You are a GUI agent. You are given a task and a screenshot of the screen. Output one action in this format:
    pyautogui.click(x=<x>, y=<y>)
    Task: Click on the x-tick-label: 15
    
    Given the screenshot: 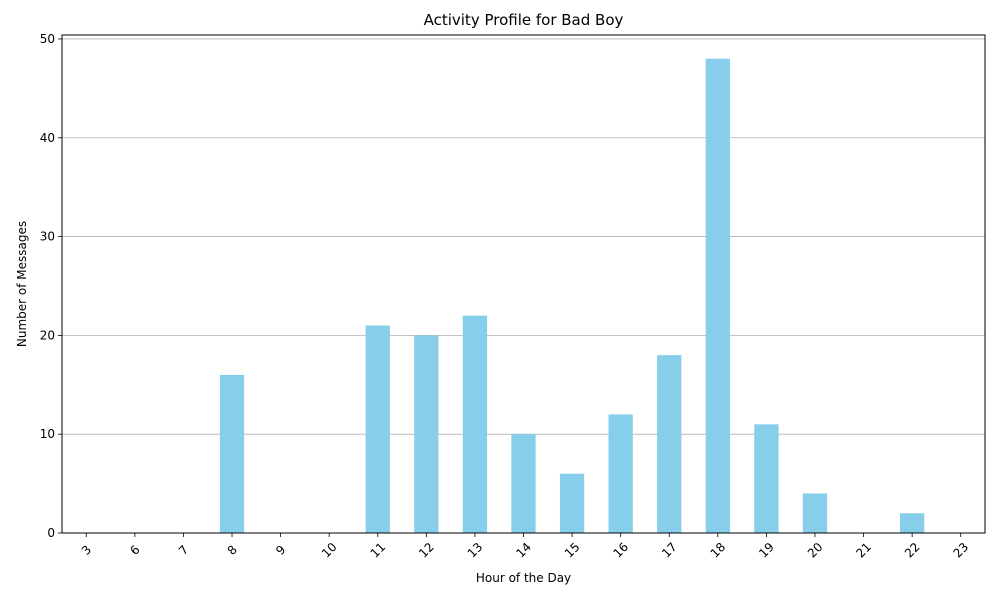 What is the action you would take?
    pyautogui.click(x=572, y=550)
    